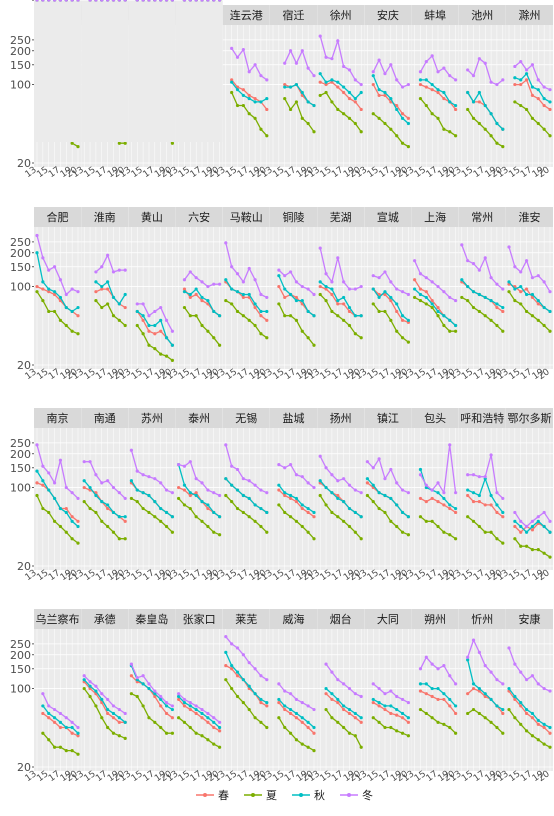 The height and width of the screenshot is (816, 554). I want to click on strip-label: 宣城, so click(388, 217).